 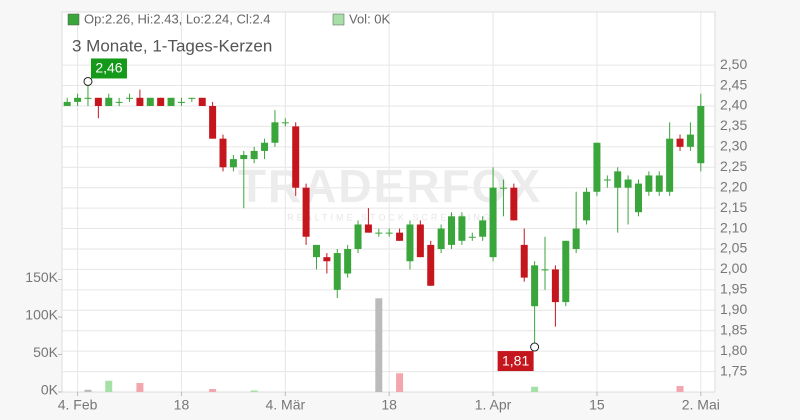 What do you see at coordinates (733, 64) in the screenshot?
I see `y-tick-label: 2,50` at bounding box center [733, 64].